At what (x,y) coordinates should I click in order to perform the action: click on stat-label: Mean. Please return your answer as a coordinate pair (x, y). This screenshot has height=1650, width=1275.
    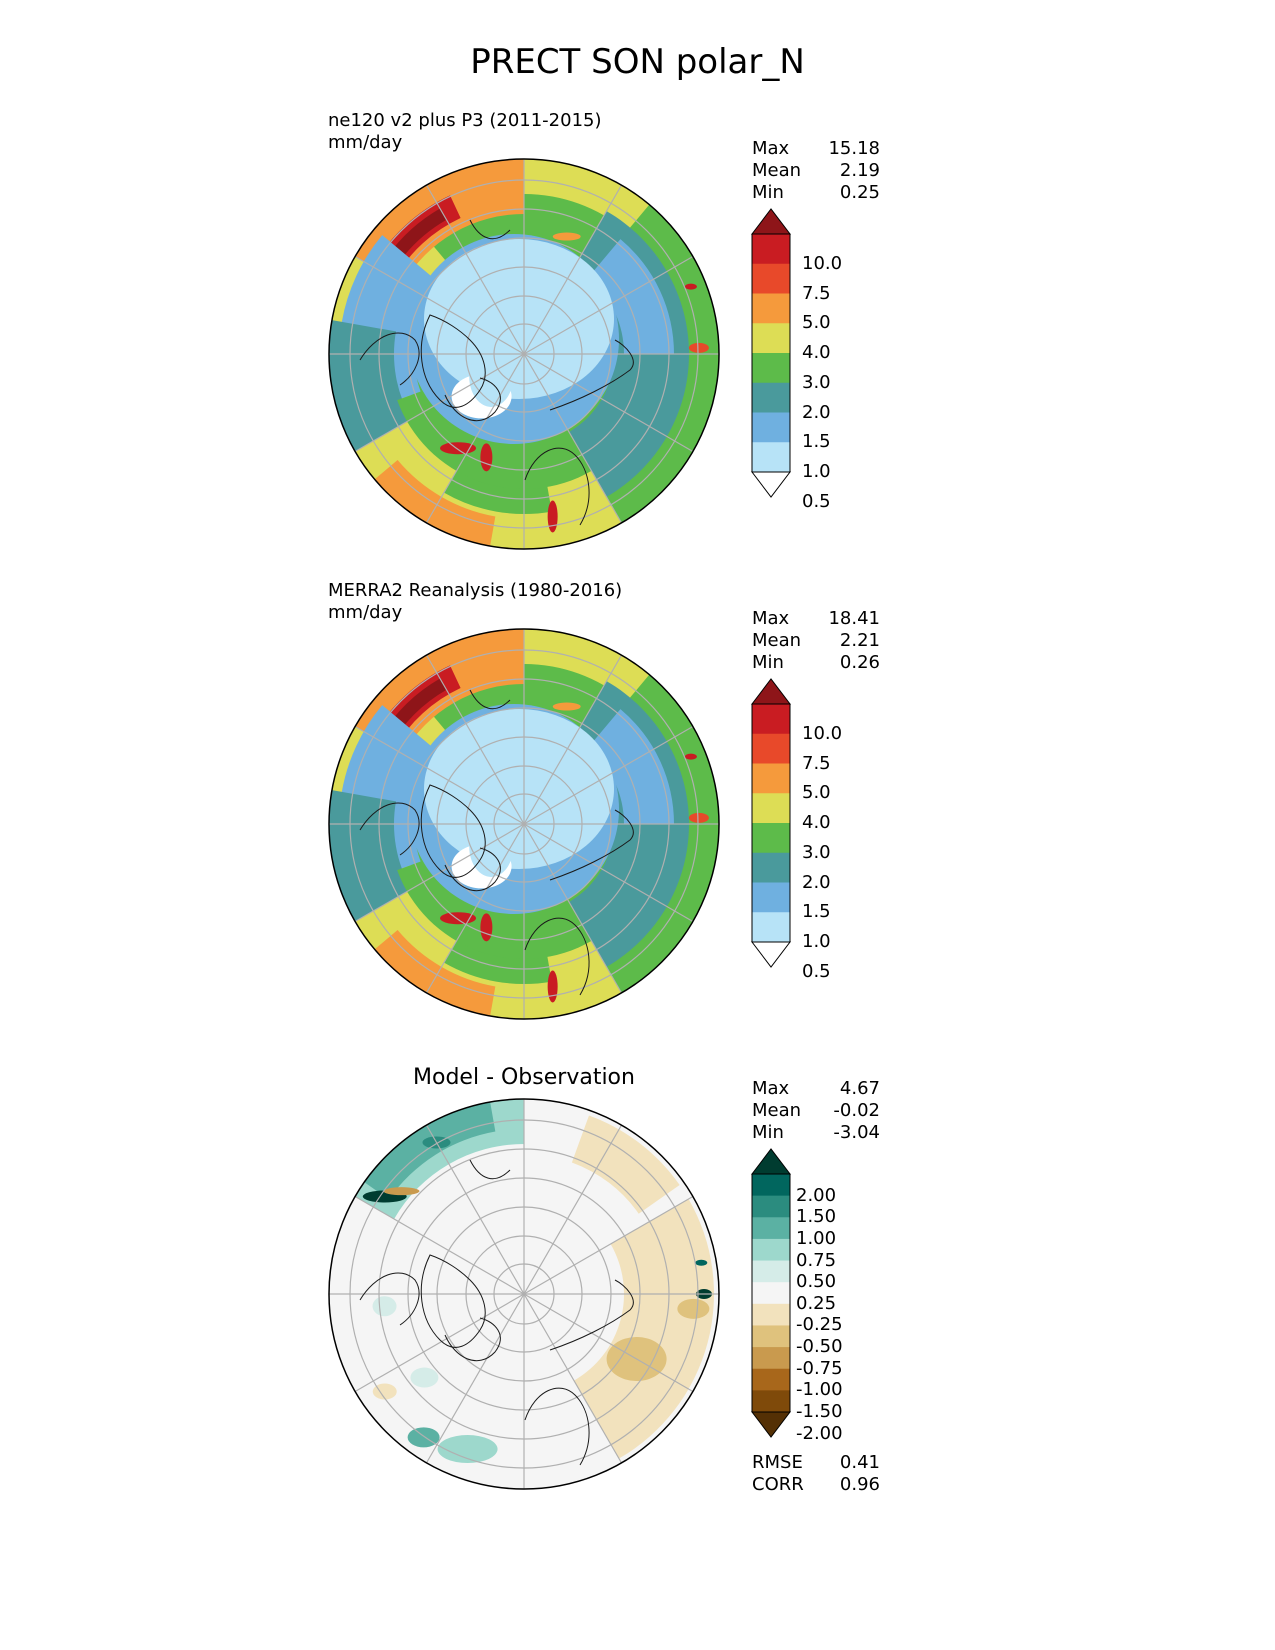
    Looking at the image, I should click on (777, 170).